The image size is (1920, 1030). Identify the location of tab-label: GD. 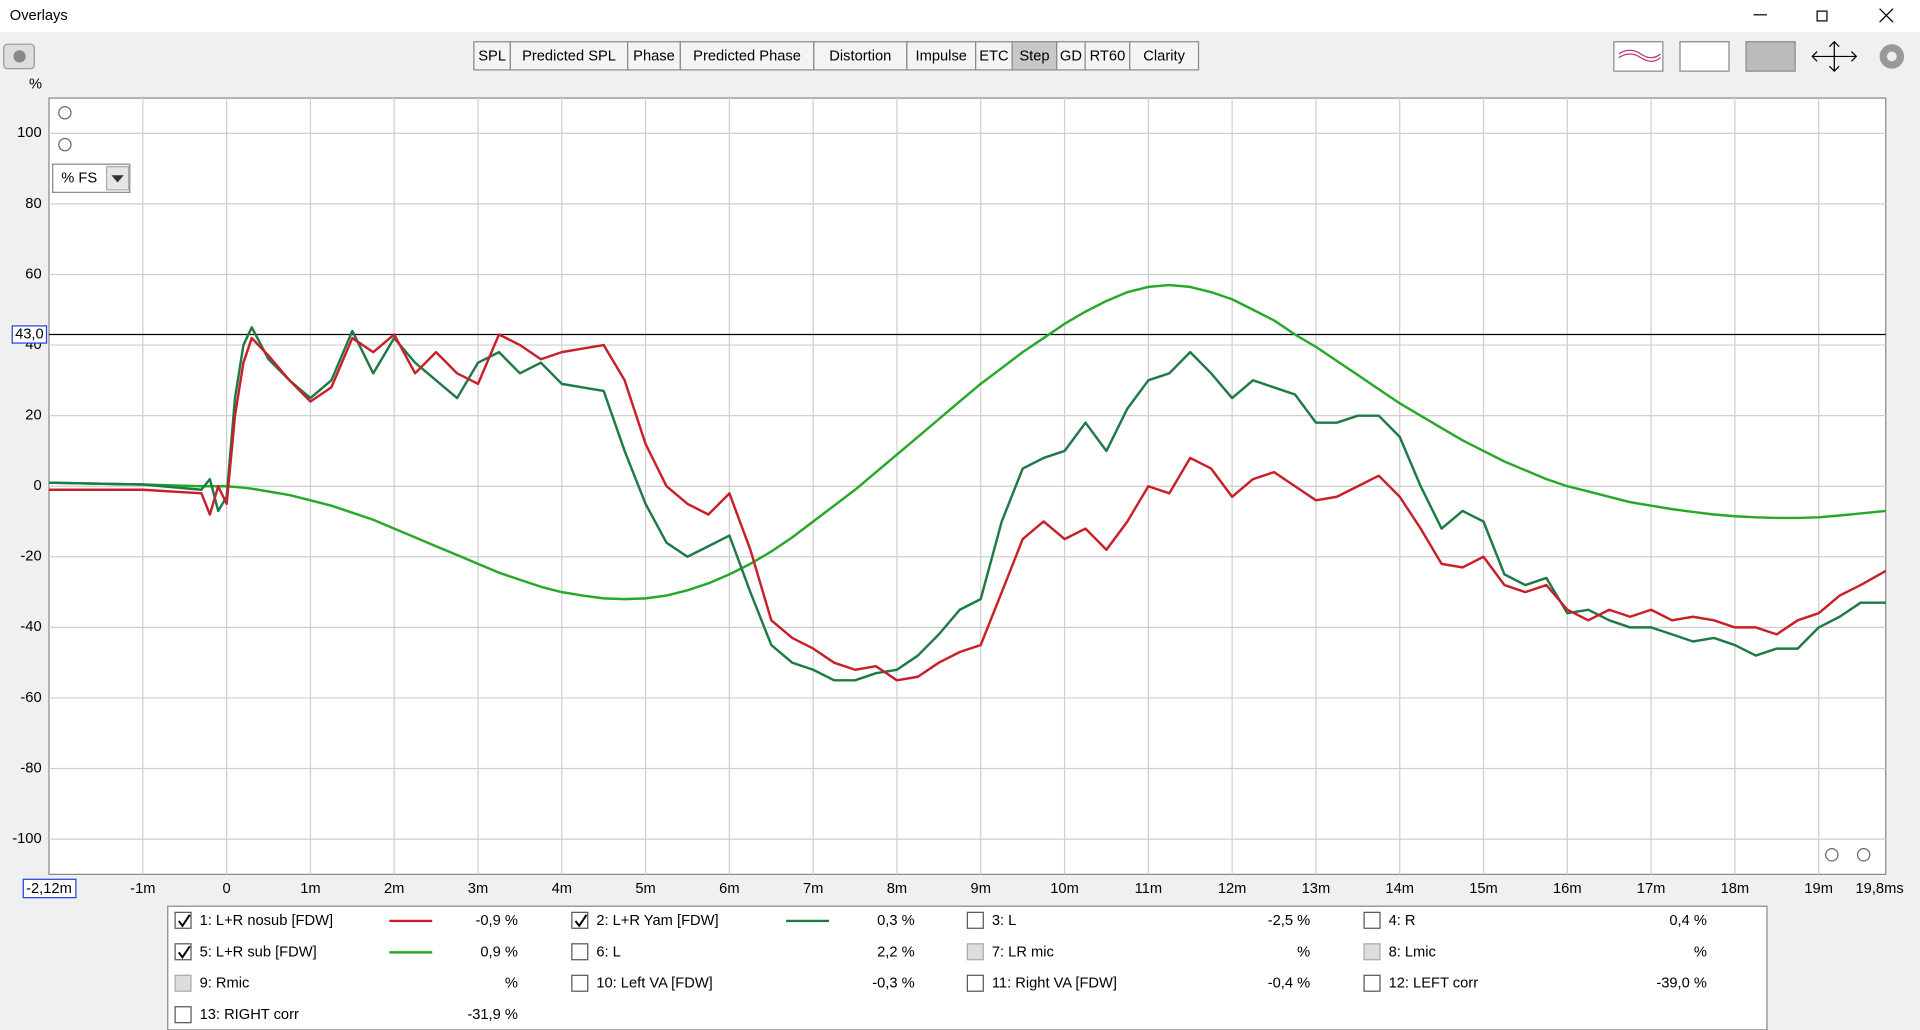
(1071, 56).